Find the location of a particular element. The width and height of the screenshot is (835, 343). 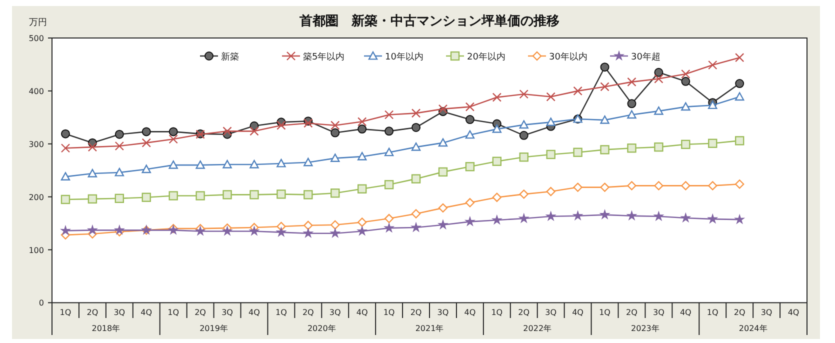

text: 2022年 is located at coordinates (537, 328).